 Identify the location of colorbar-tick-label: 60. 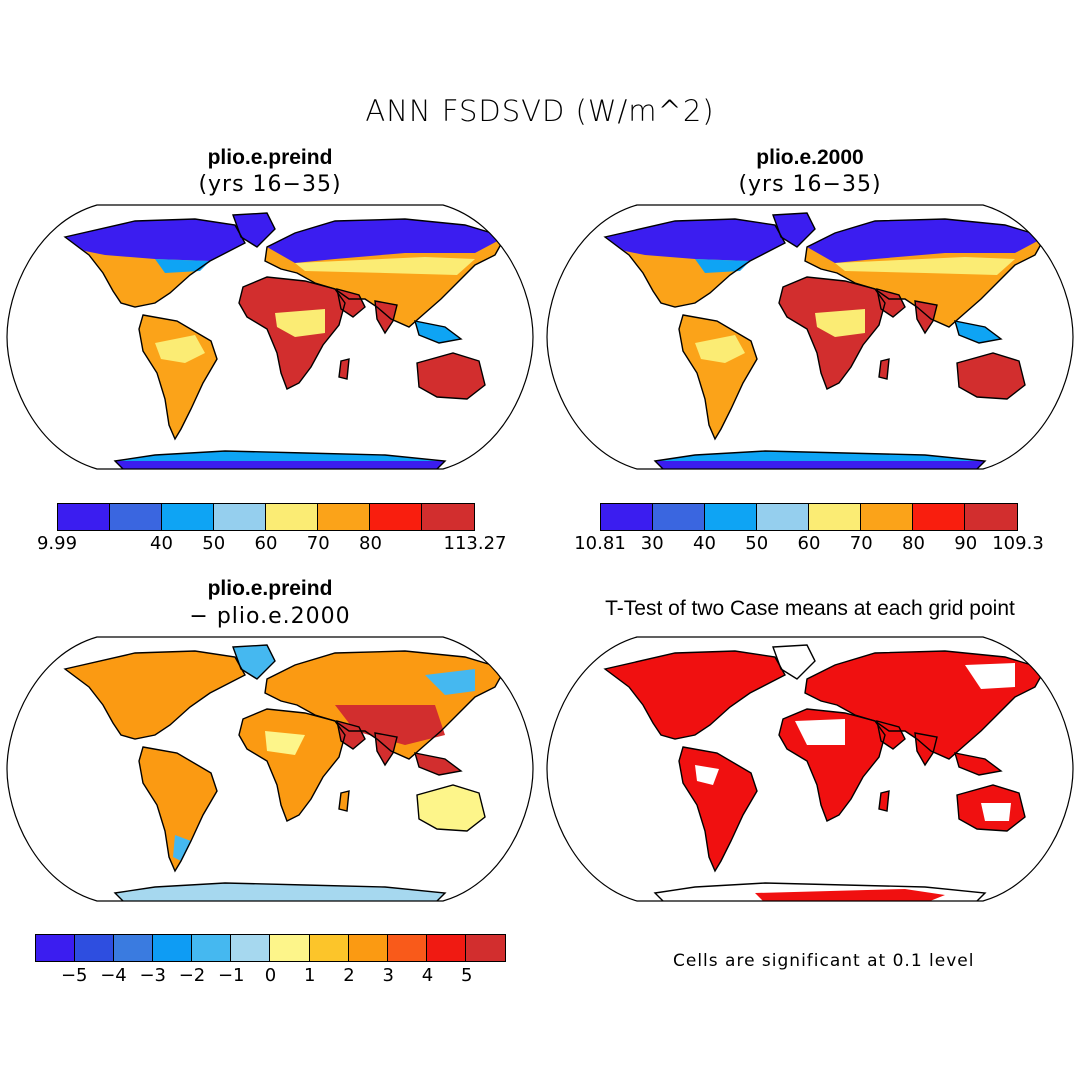
(809, 543).